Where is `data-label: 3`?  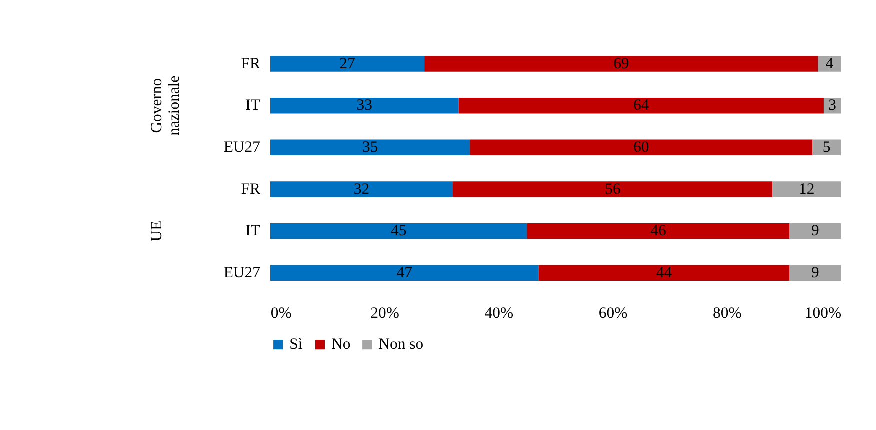
data-label: 3 is located at coordinates (832, 105).